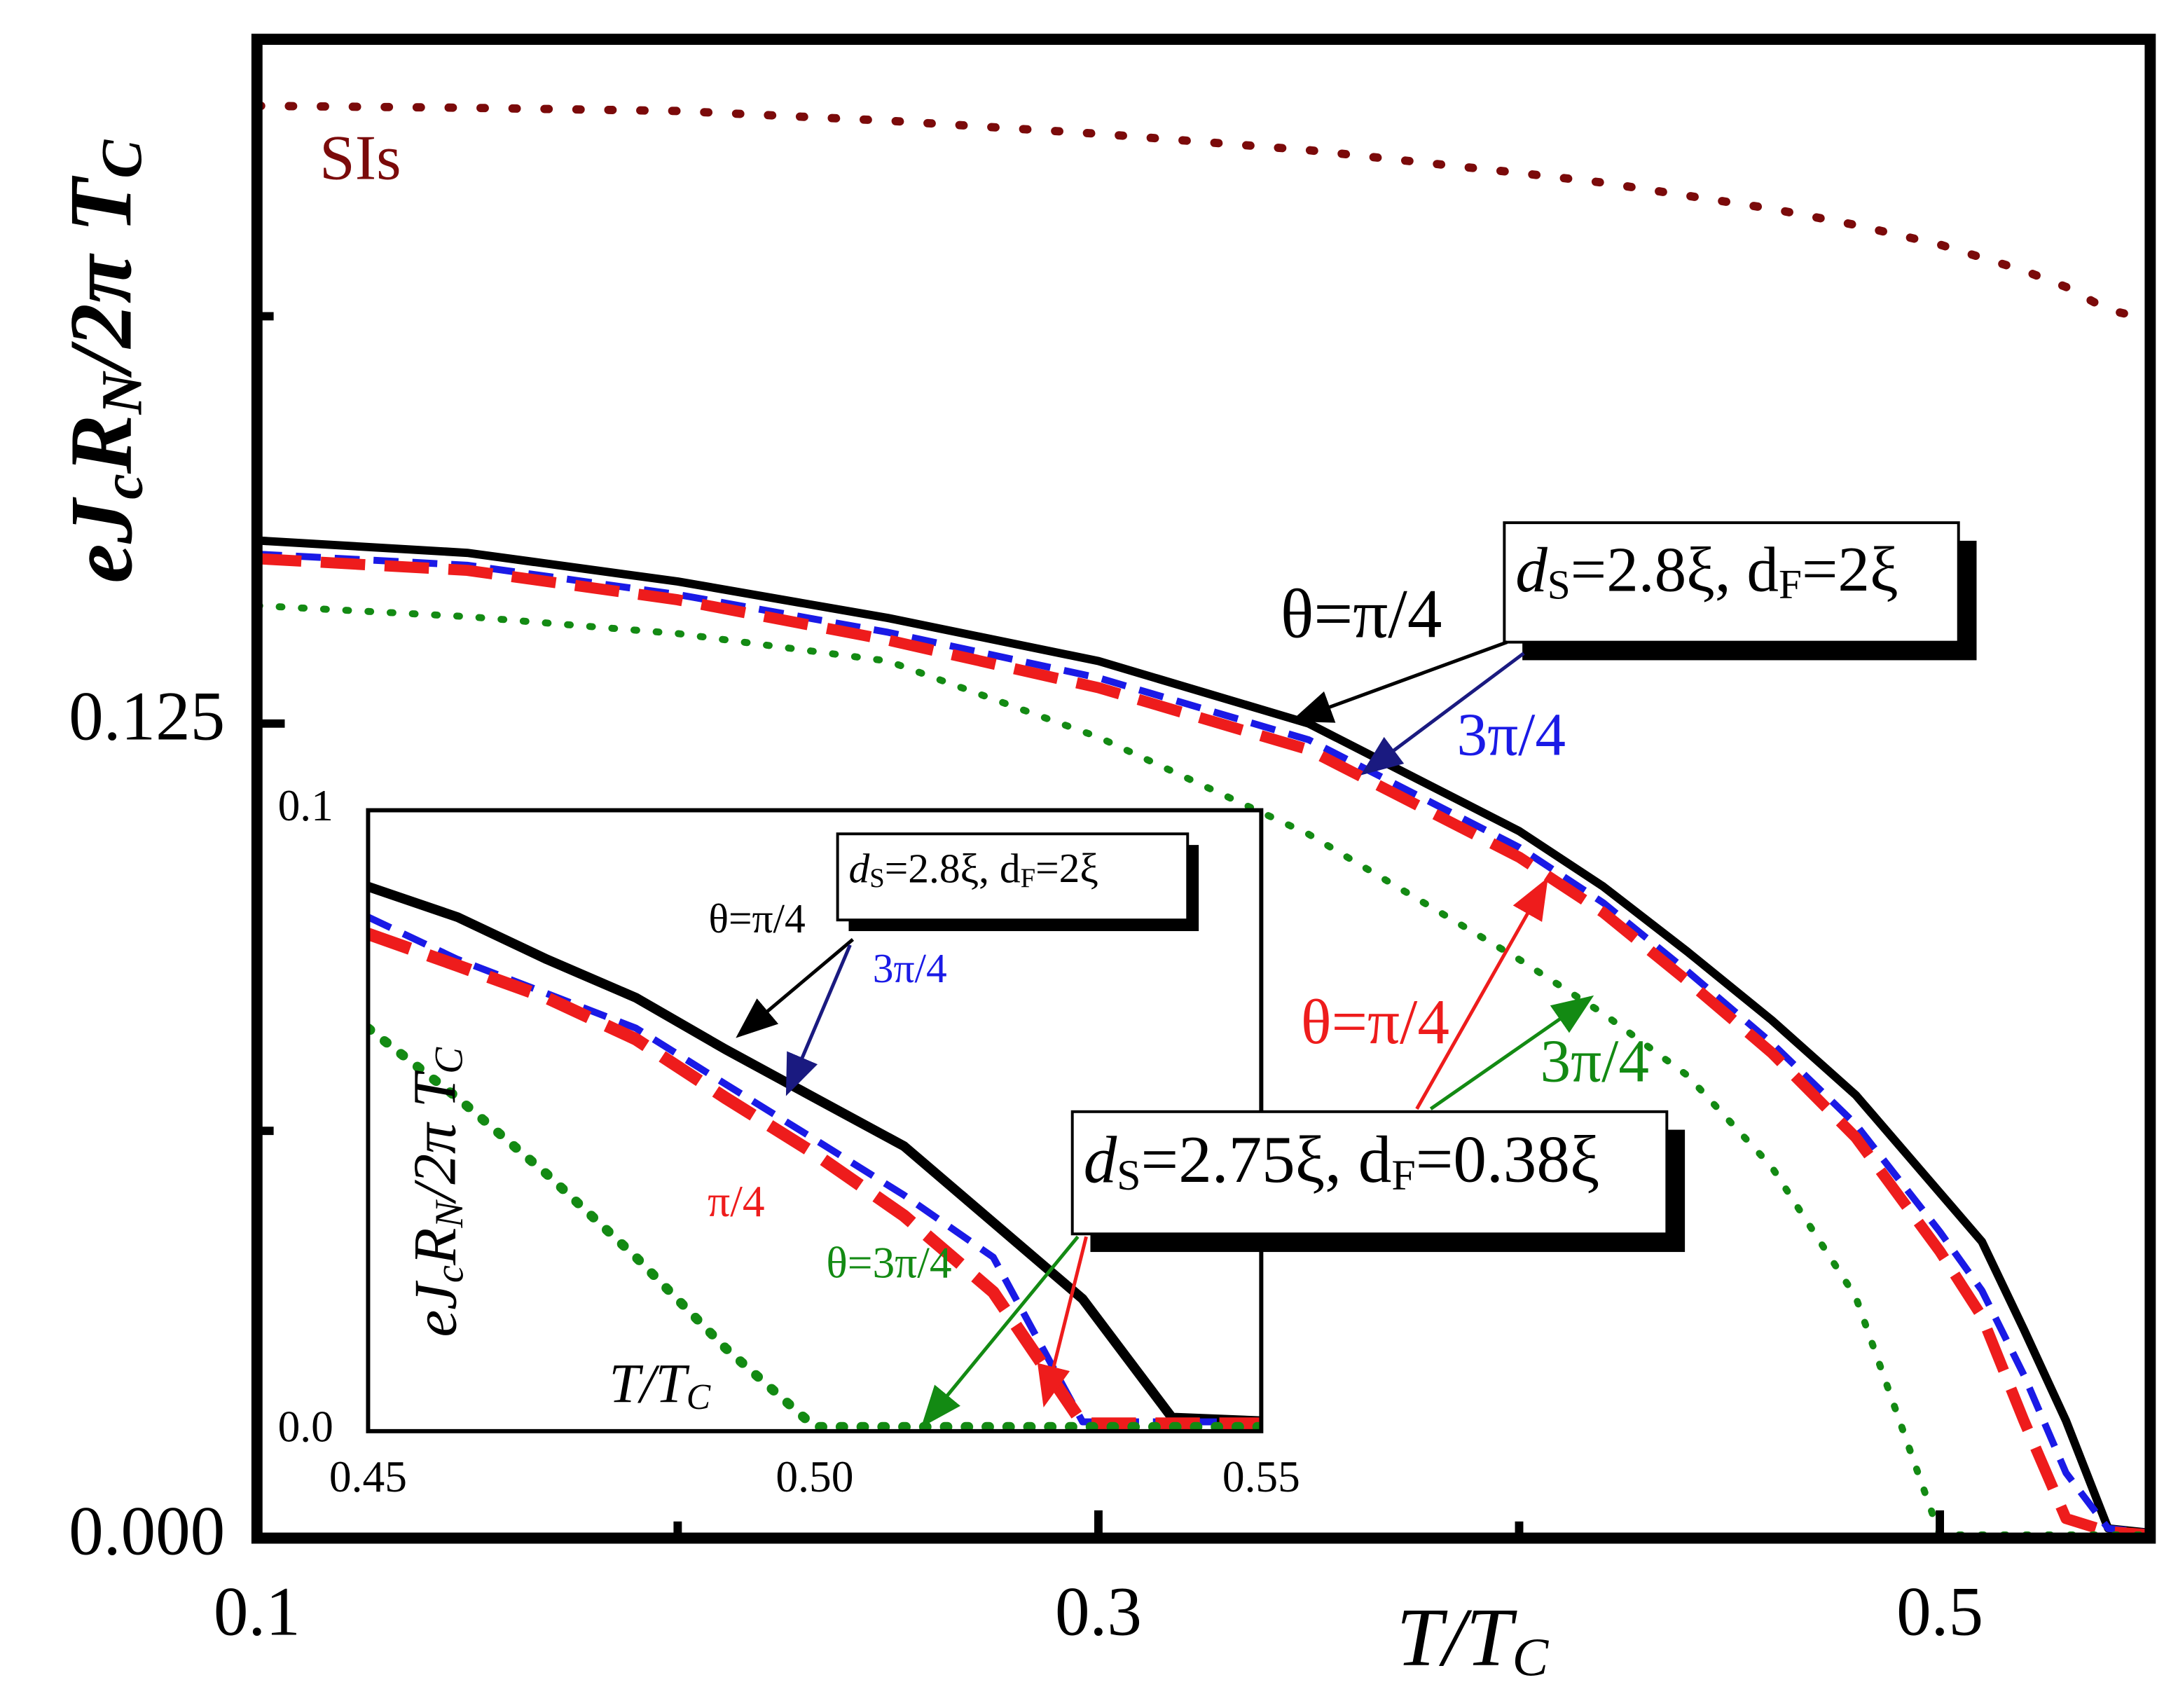 Image resolution: width=2178 pixels, height=1708 pixels. I want to click on x-tick-label: 0.5, so click(1939, 1611).